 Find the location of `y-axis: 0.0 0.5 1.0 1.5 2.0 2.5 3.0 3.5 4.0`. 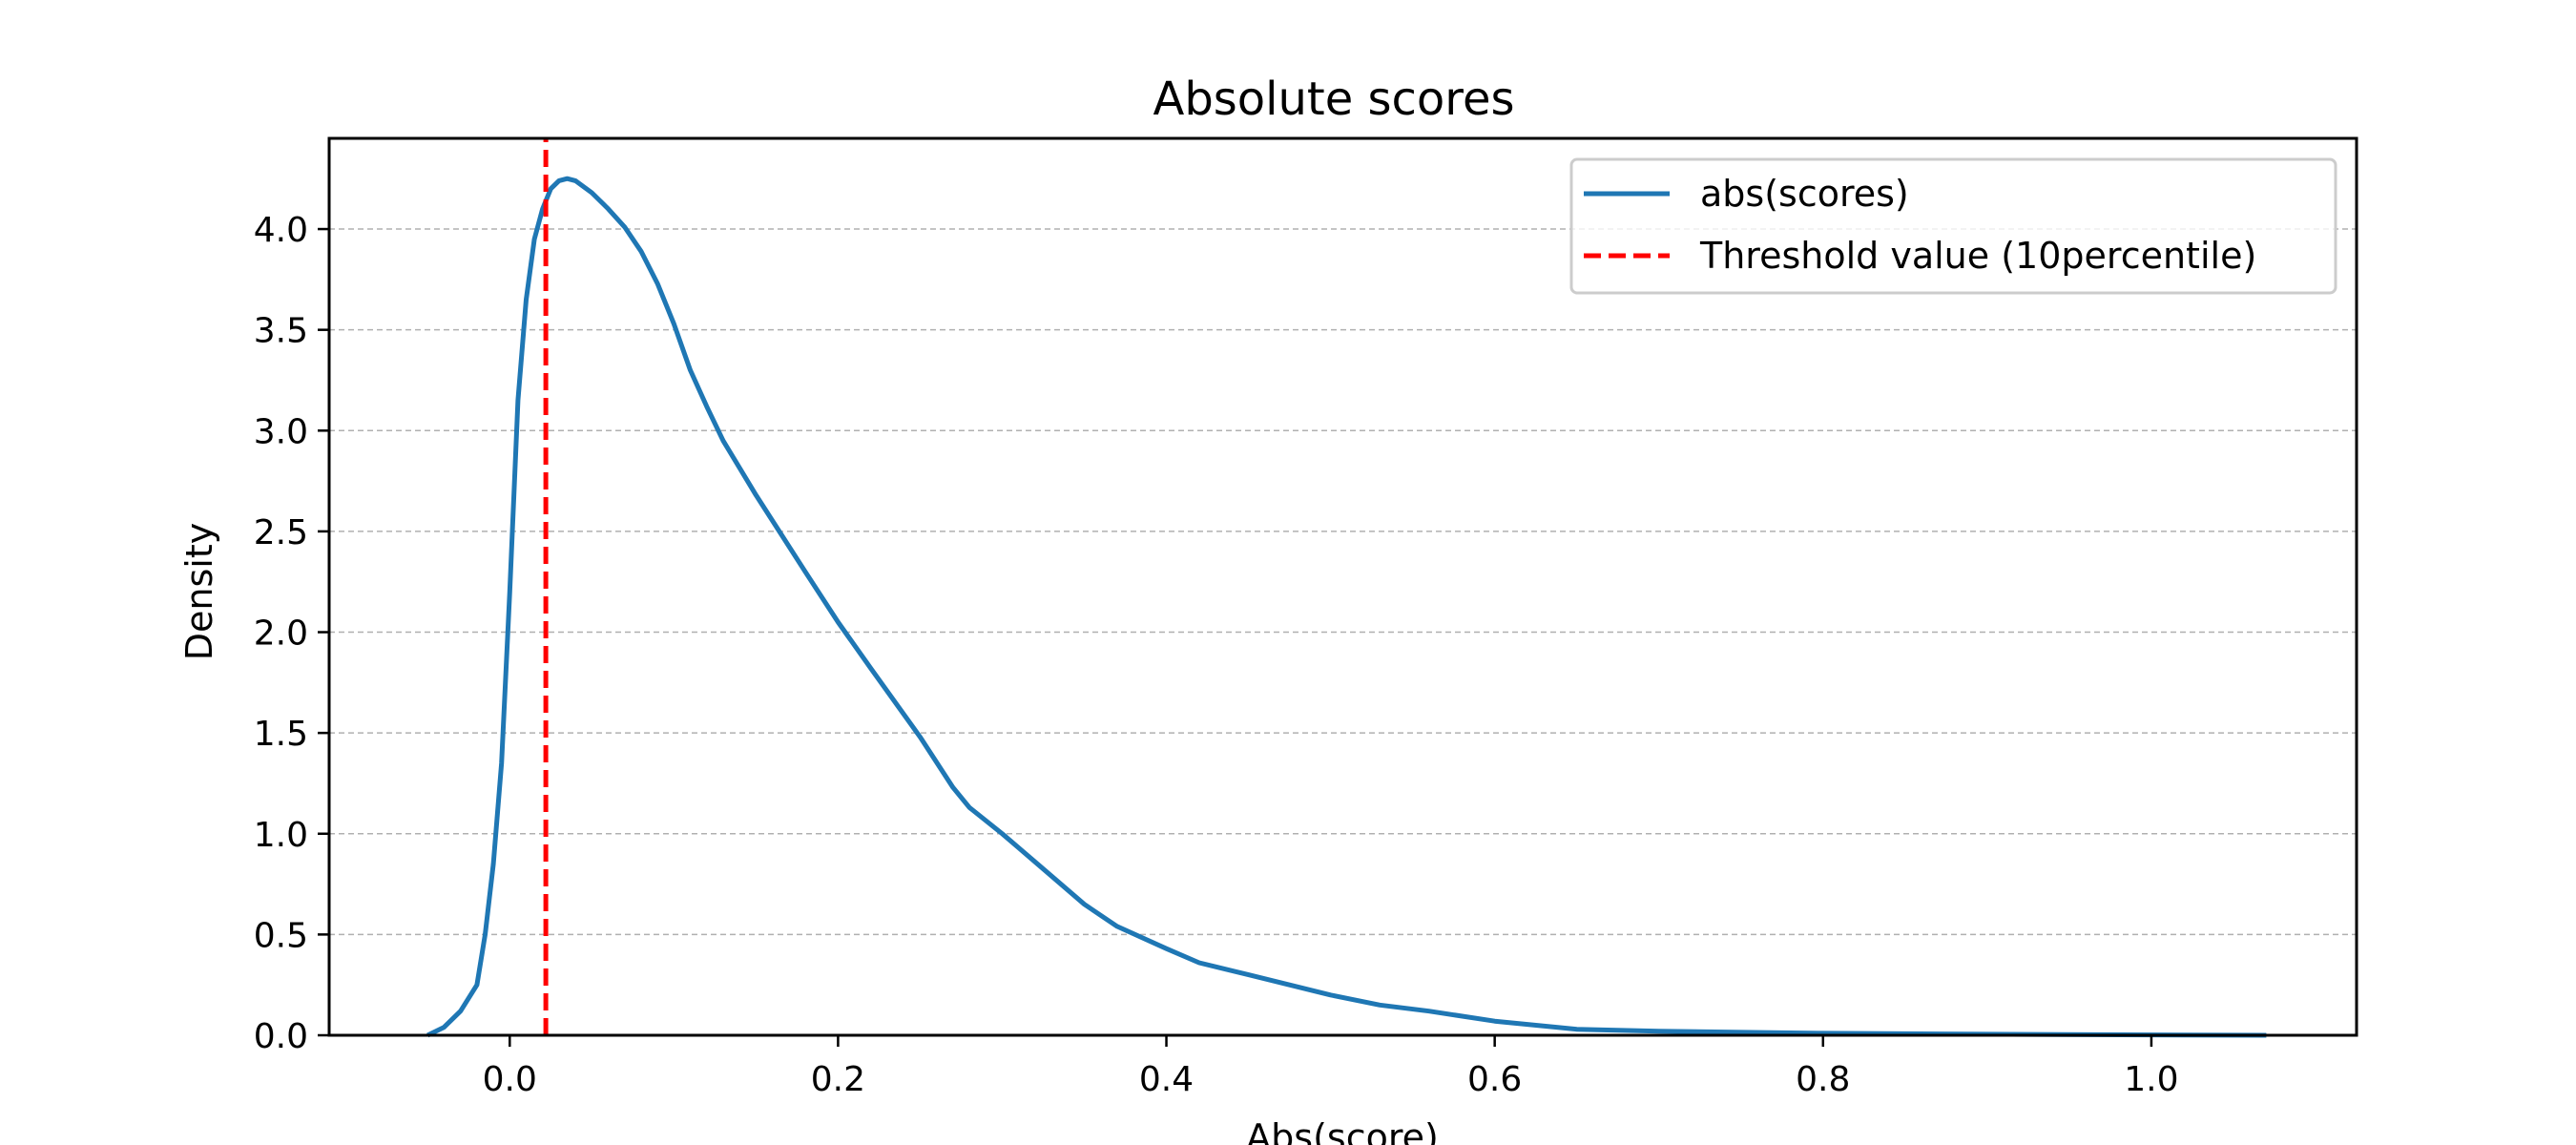

y-axis: 0.0 0.5 1.0 1.5 2.0 2.5 3.0 3.5 4.0 is located at coordinates (291, 633).